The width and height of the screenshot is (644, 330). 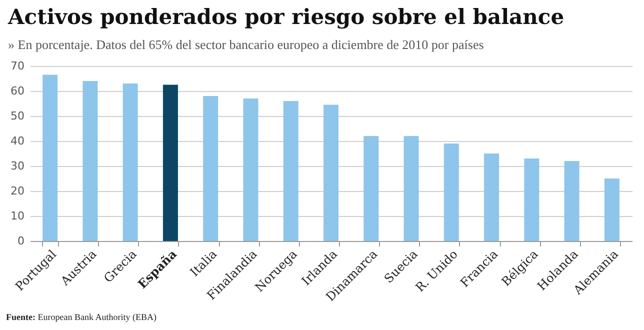 I want to click on chart-title: Activos ponderados por riesgo sobre el balance, so click(x=286, y=16).